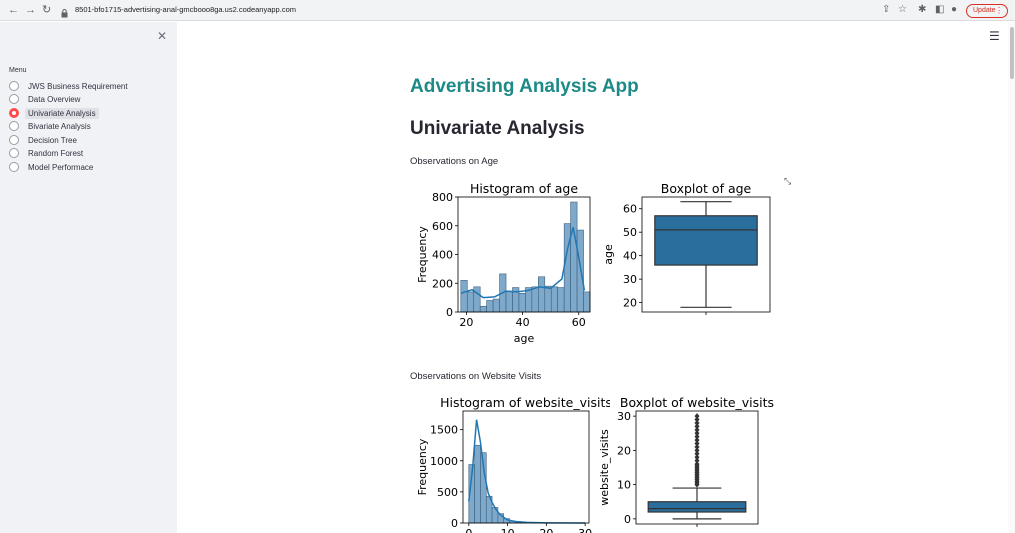  Describe the element at coordinates (788, 181) in the screenshot. I see `fullscreen-expand-icon: ⤡` at that location.